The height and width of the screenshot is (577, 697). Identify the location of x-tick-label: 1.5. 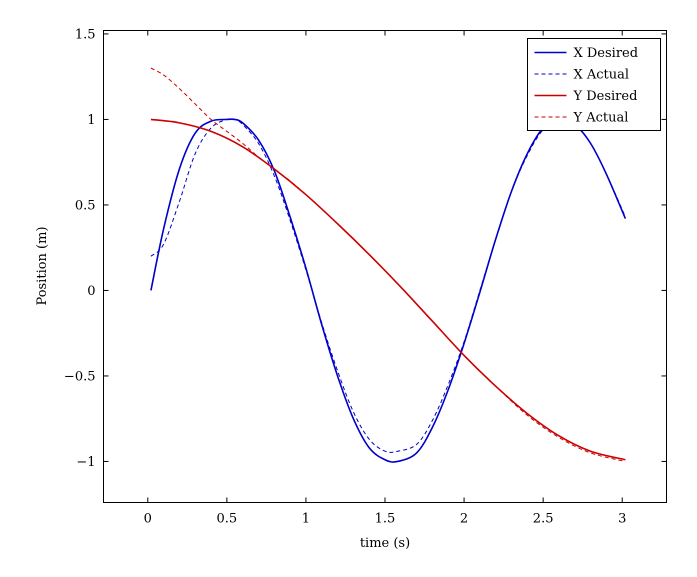
(385, 519).